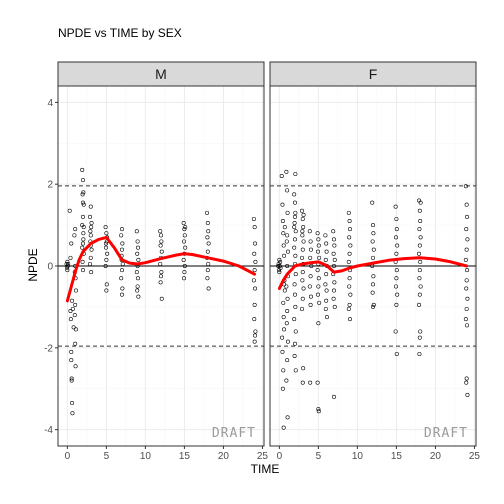  I want to click on x-tick-label: 25, so click(475, 456).